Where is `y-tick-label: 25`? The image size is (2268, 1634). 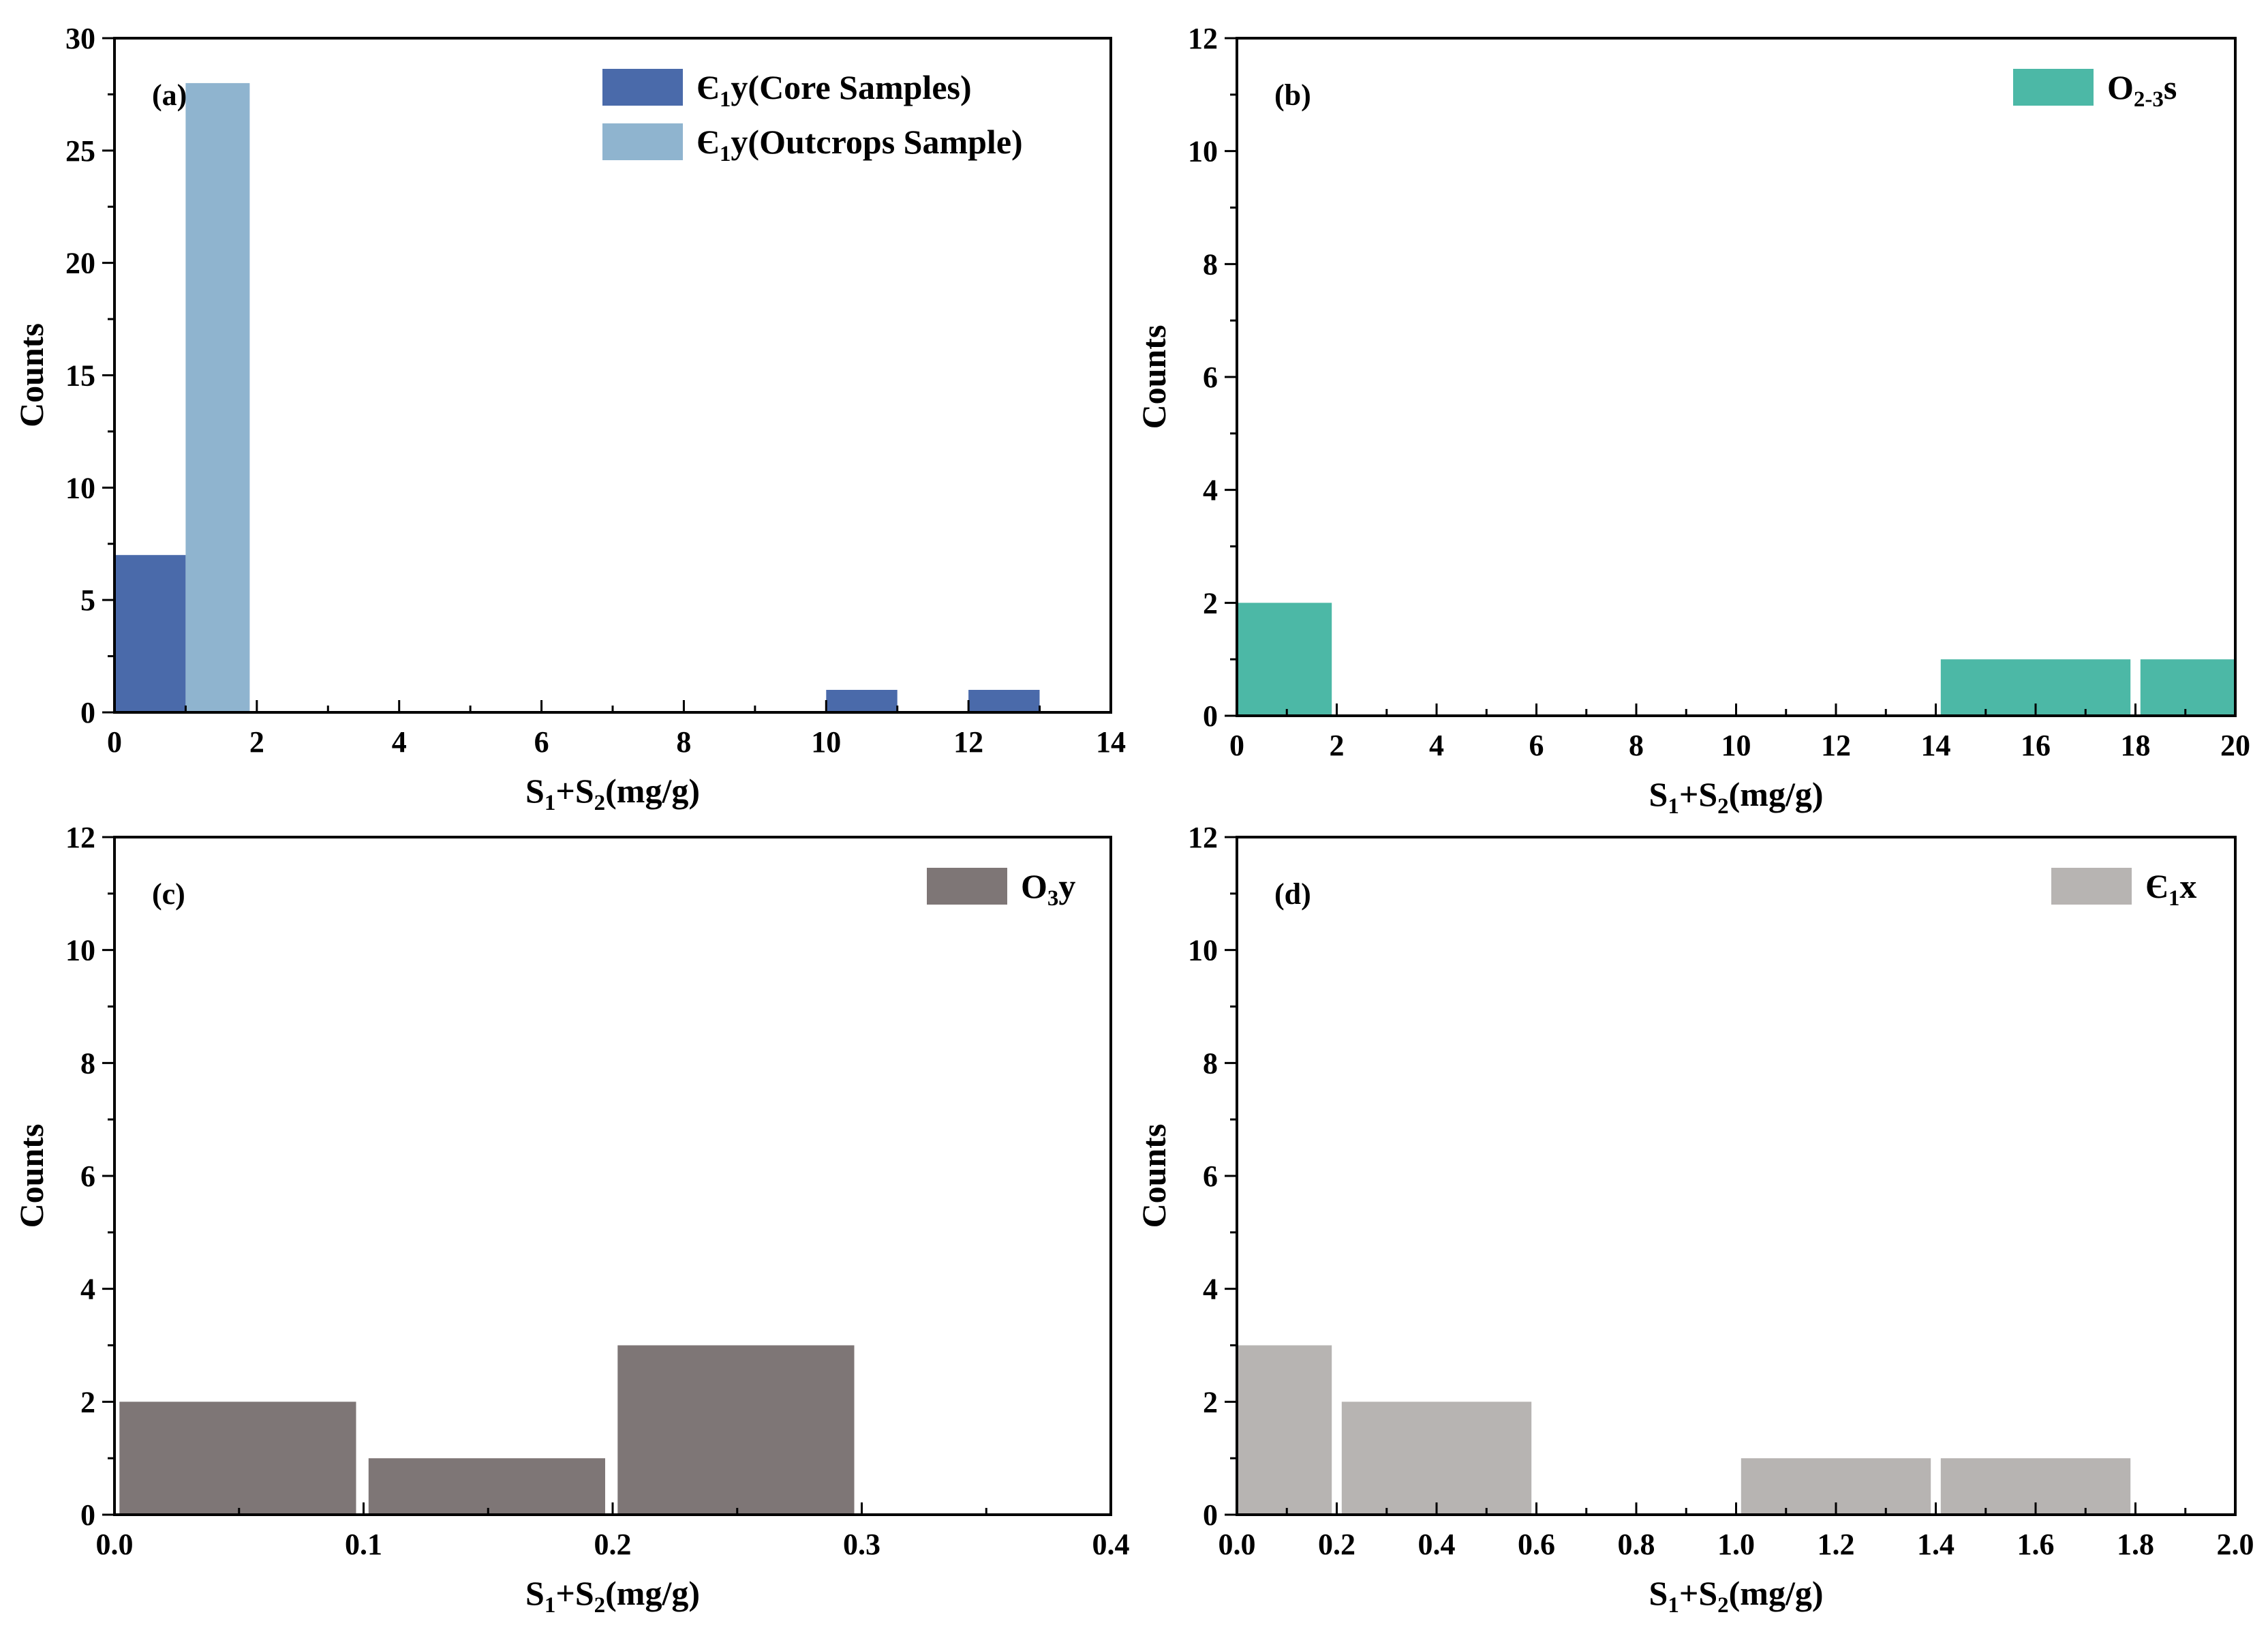 y-tick-label: 25 is located at coordinates (80, 151).